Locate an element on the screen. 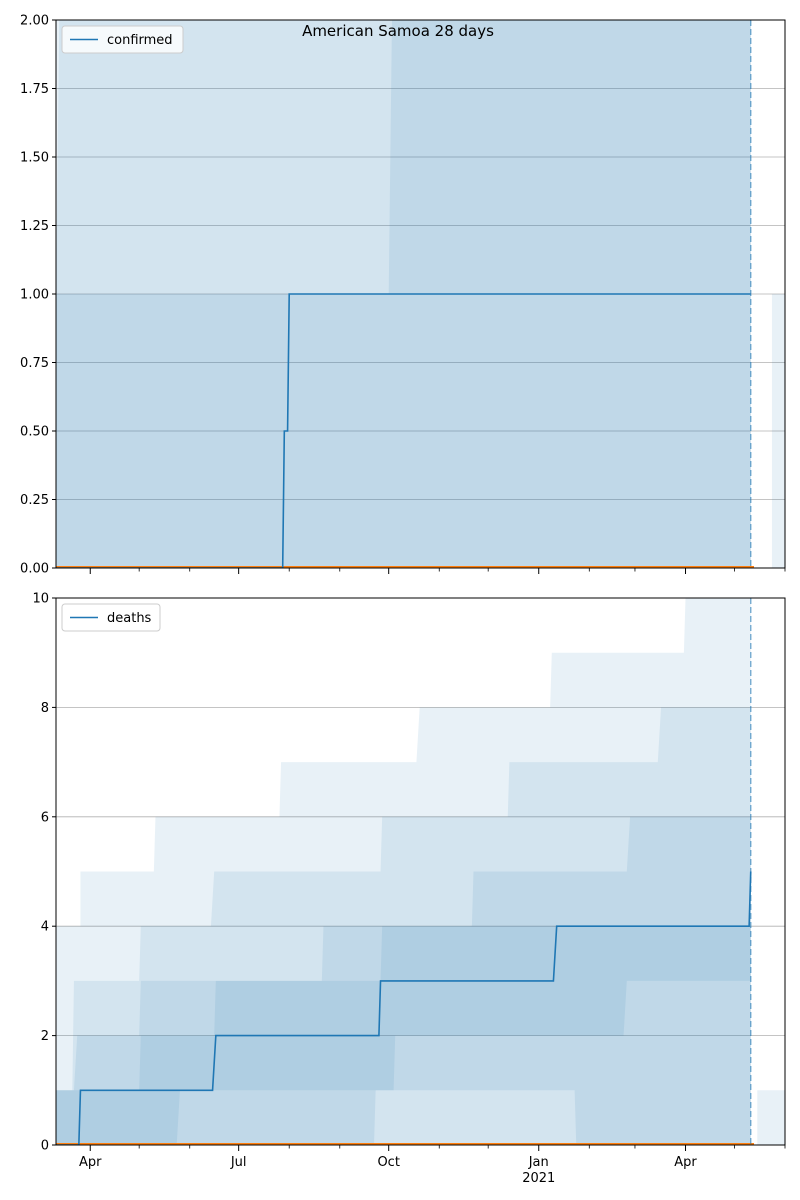 The width and height of the screenshot is (800, 1200). y-tick-label-1: 0.25 is located at coordinates (34, 500).